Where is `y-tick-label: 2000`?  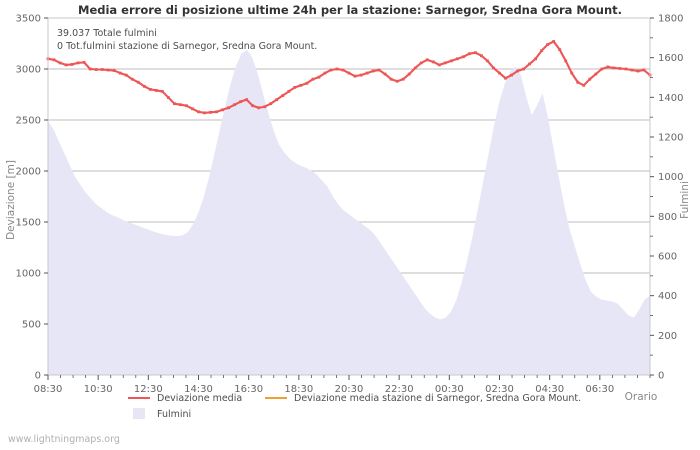
y-tick-label: 2000 is located at coordinates (28, 172).